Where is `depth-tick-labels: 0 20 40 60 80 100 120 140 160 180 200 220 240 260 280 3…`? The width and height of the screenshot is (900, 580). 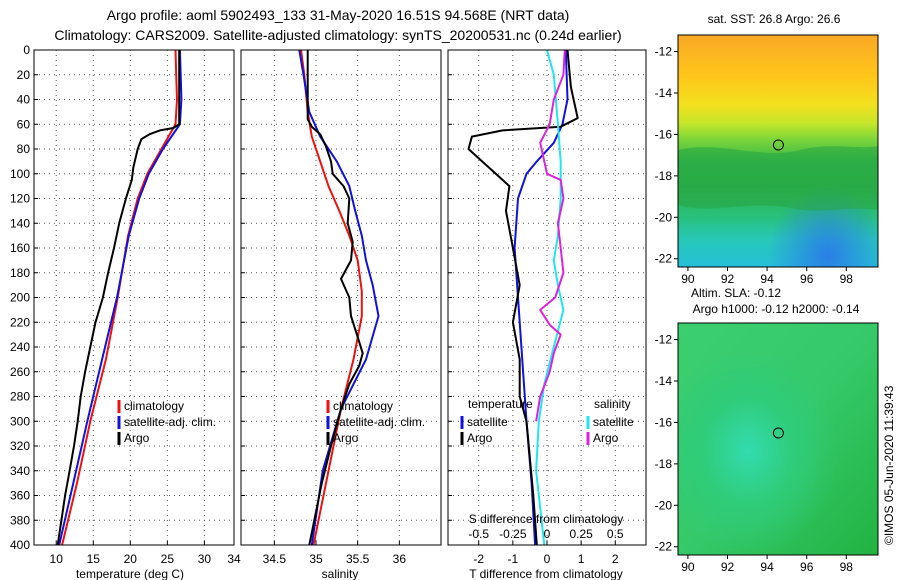
depth-tick-labels: 0 20 40 60 80 100 120 140 160 180 200 220 240 260 280 3… is located at coordinates (20, 297).